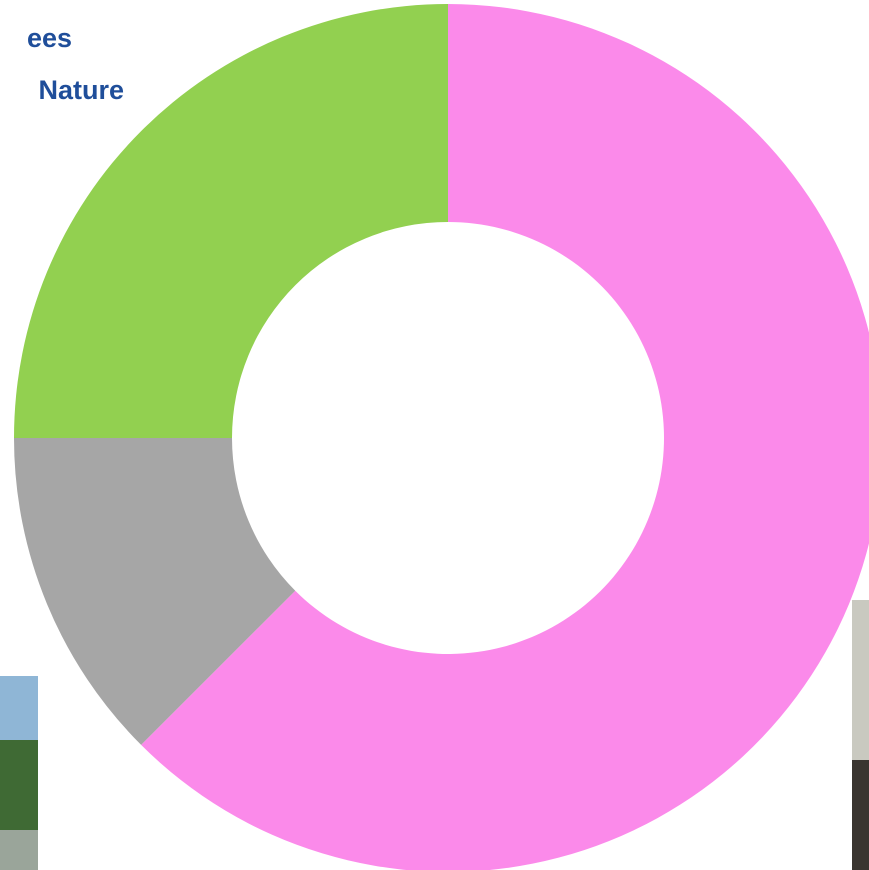  I want to click on annotation: ees, so click(49, 38).